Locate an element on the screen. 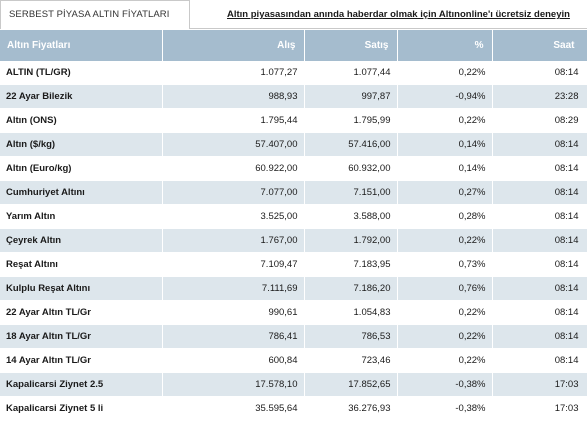  row-sell-cell: 1.795,99 is located at coordinates (351, 120).